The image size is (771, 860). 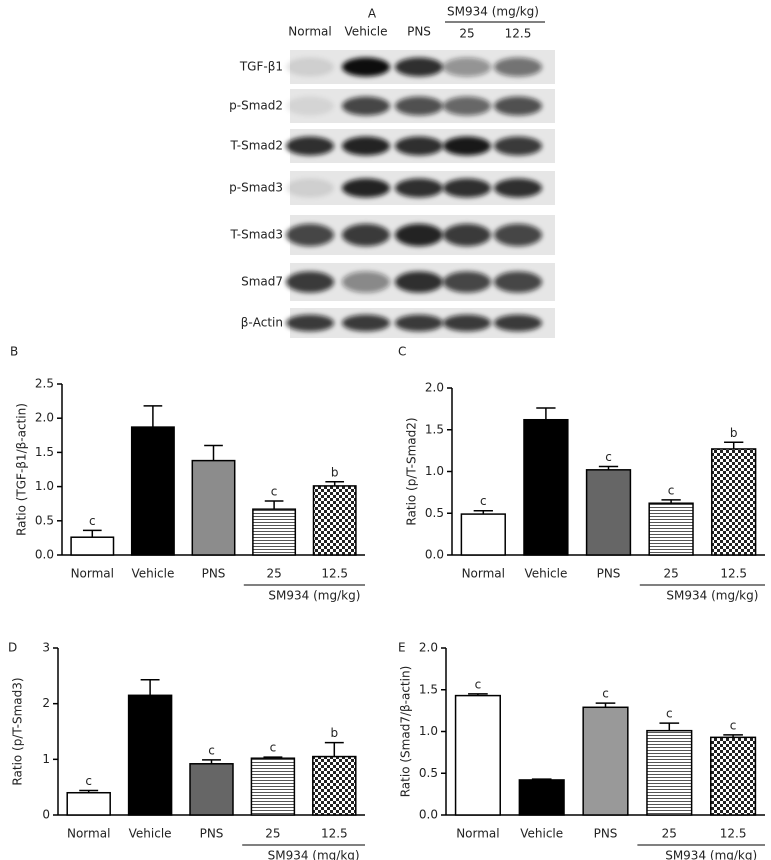 What do you see at coordinates (46, 703) in the screenshot?
I see `y-tick-label: 2` at bounding box center [46, 703].